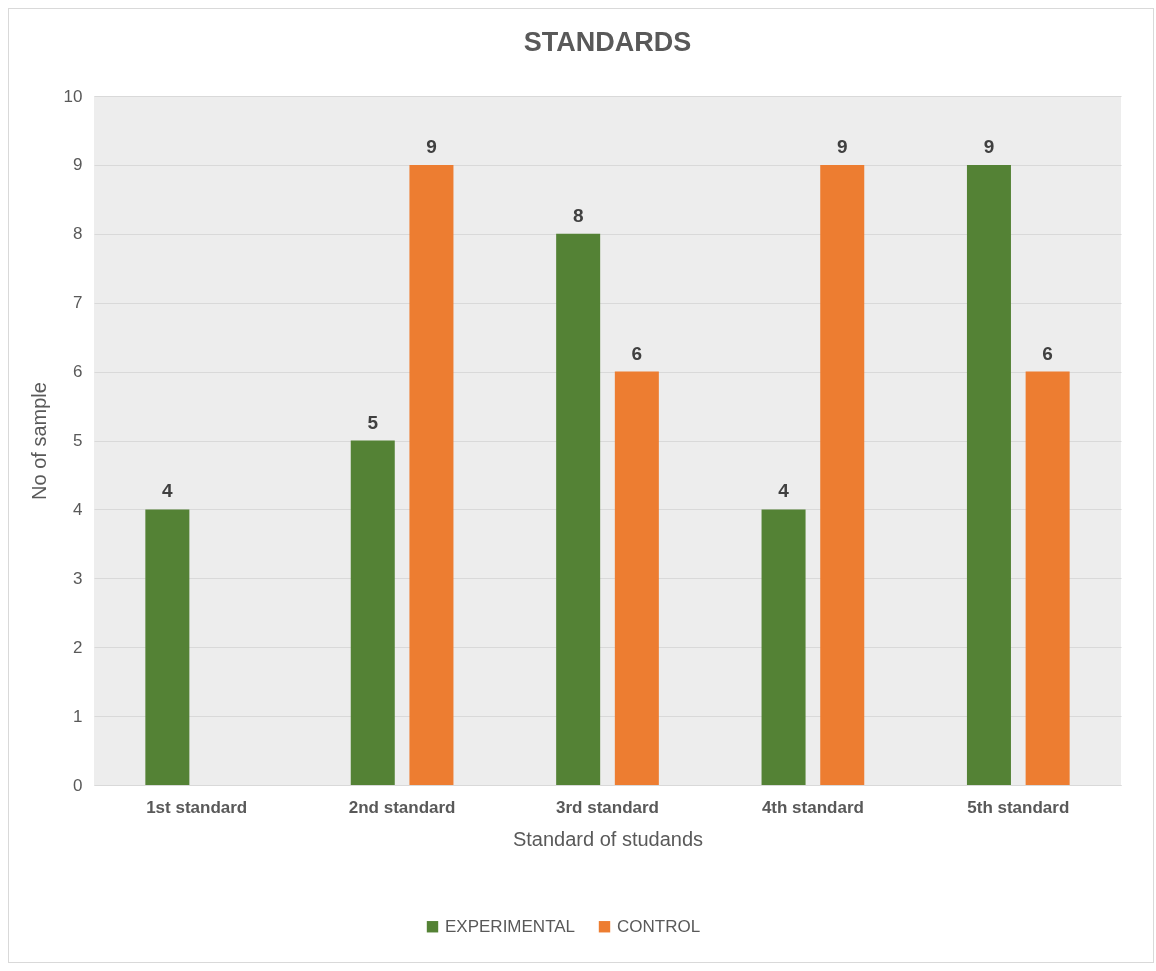  What do you see at coordinates (608, 838) in the screenshot?
I see `x-axis-title: Standard of studands` at bounding box center [608, 838].